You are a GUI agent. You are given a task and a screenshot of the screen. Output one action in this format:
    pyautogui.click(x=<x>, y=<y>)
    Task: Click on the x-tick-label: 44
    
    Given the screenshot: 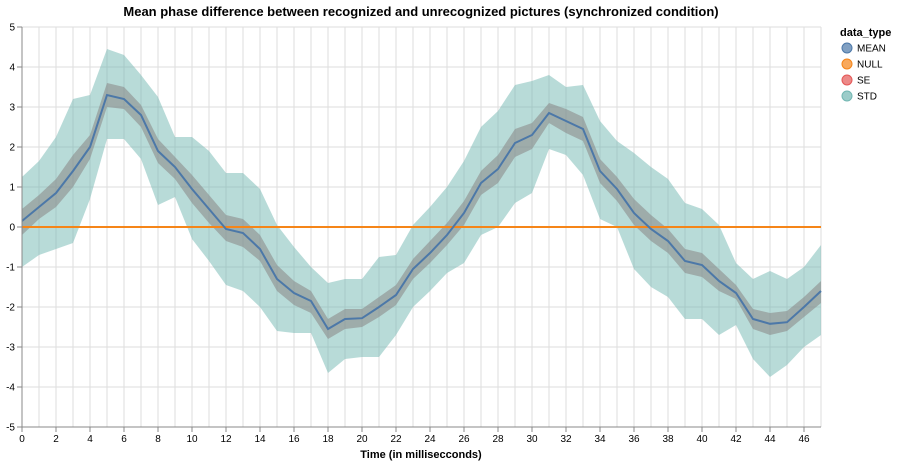 What is the action you would take?
    pyautogui.click(x=770, y=439)
    